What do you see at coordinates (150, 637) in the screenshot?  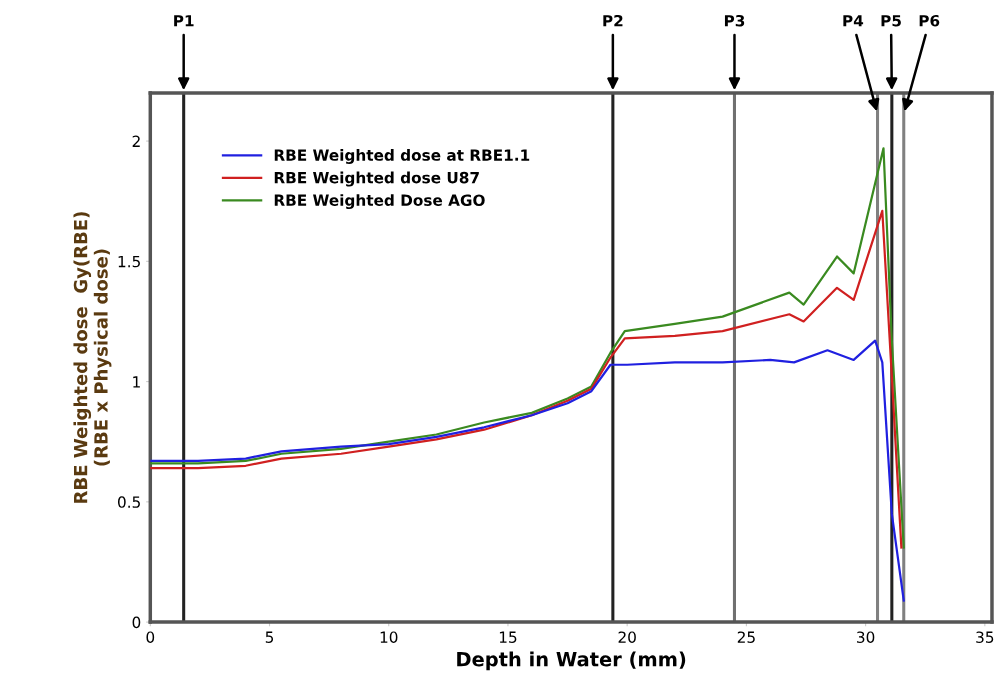 I see `x-tick-label: 0` at bounding box center [150, 637].